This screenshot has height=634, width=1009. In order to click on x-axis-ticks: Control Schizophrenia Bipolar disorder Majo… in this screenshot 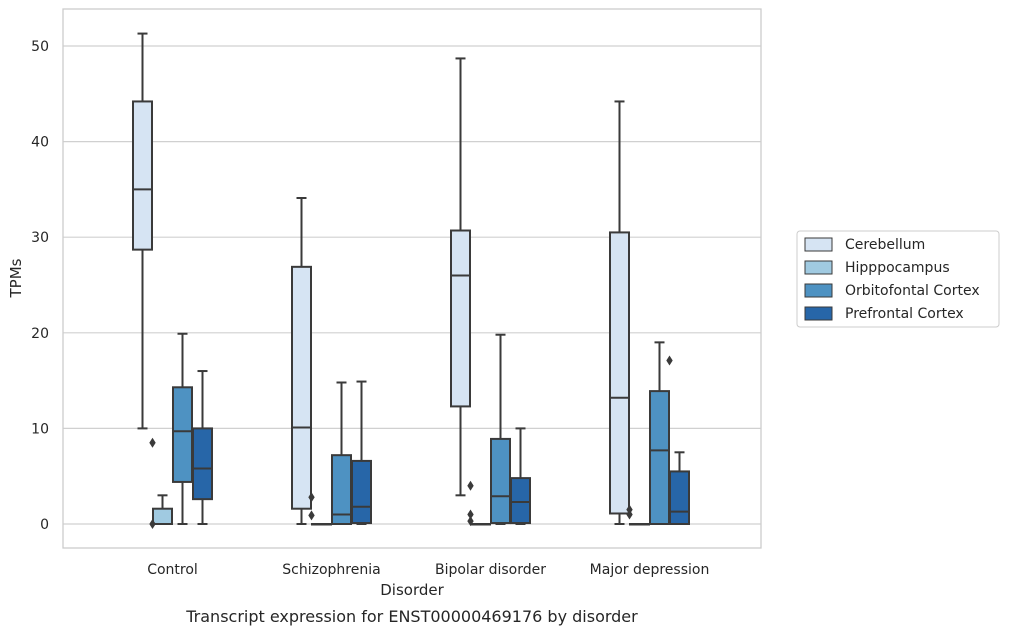, I will do `click(428, 570)`.